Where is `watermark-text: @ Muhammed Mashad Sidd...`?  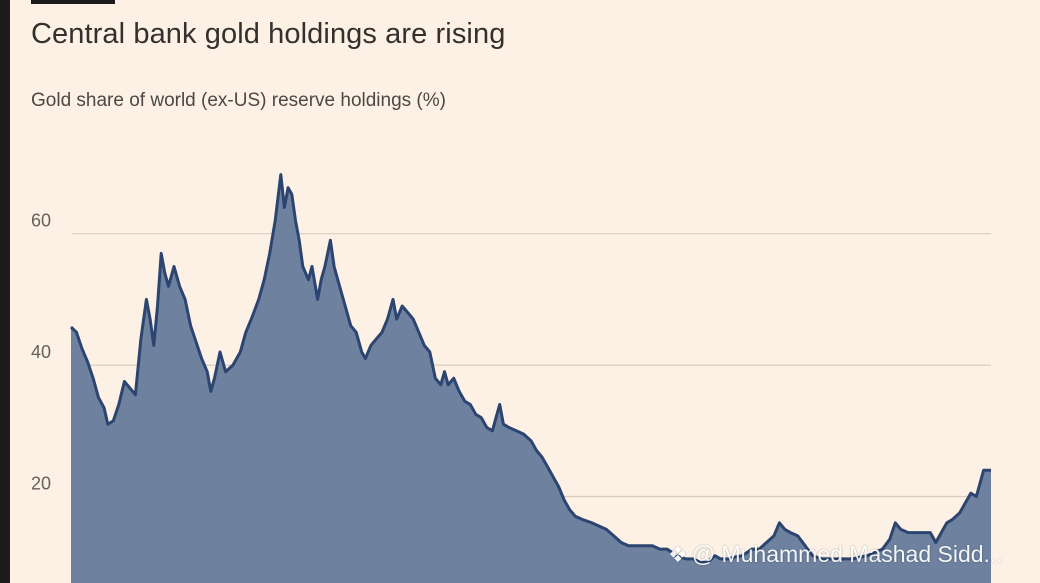 watermark-text: @ Muhammed Mashad Sidd... is located at coordinates (847, 554).